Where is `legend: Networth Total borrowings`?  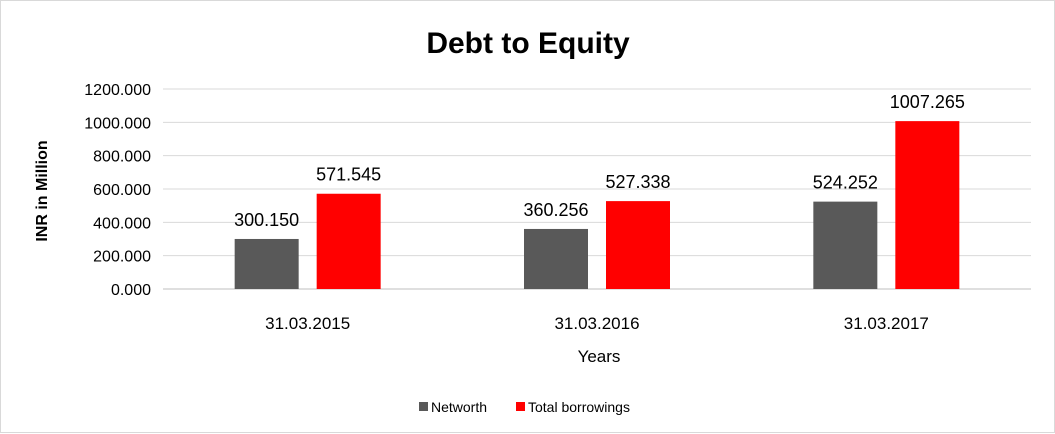
legend: Networth Total borrowings is located at coordinates (524, 407).